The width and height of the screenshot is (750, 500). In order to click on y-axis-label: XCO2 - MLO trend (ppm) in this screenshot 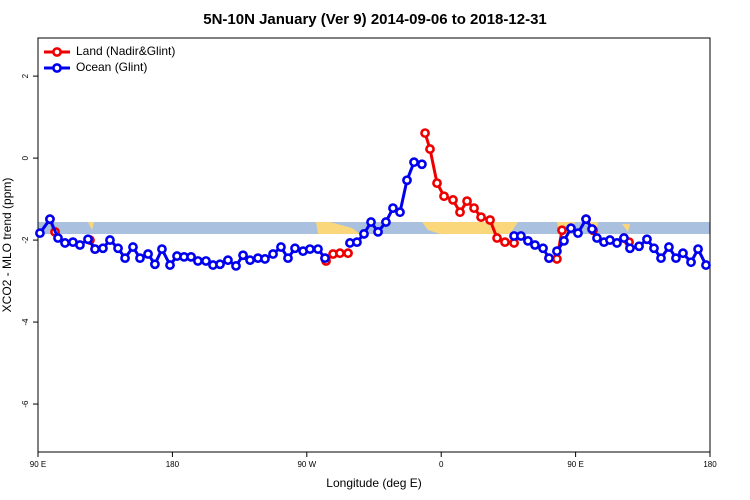, I will do `click(7, 245)`.